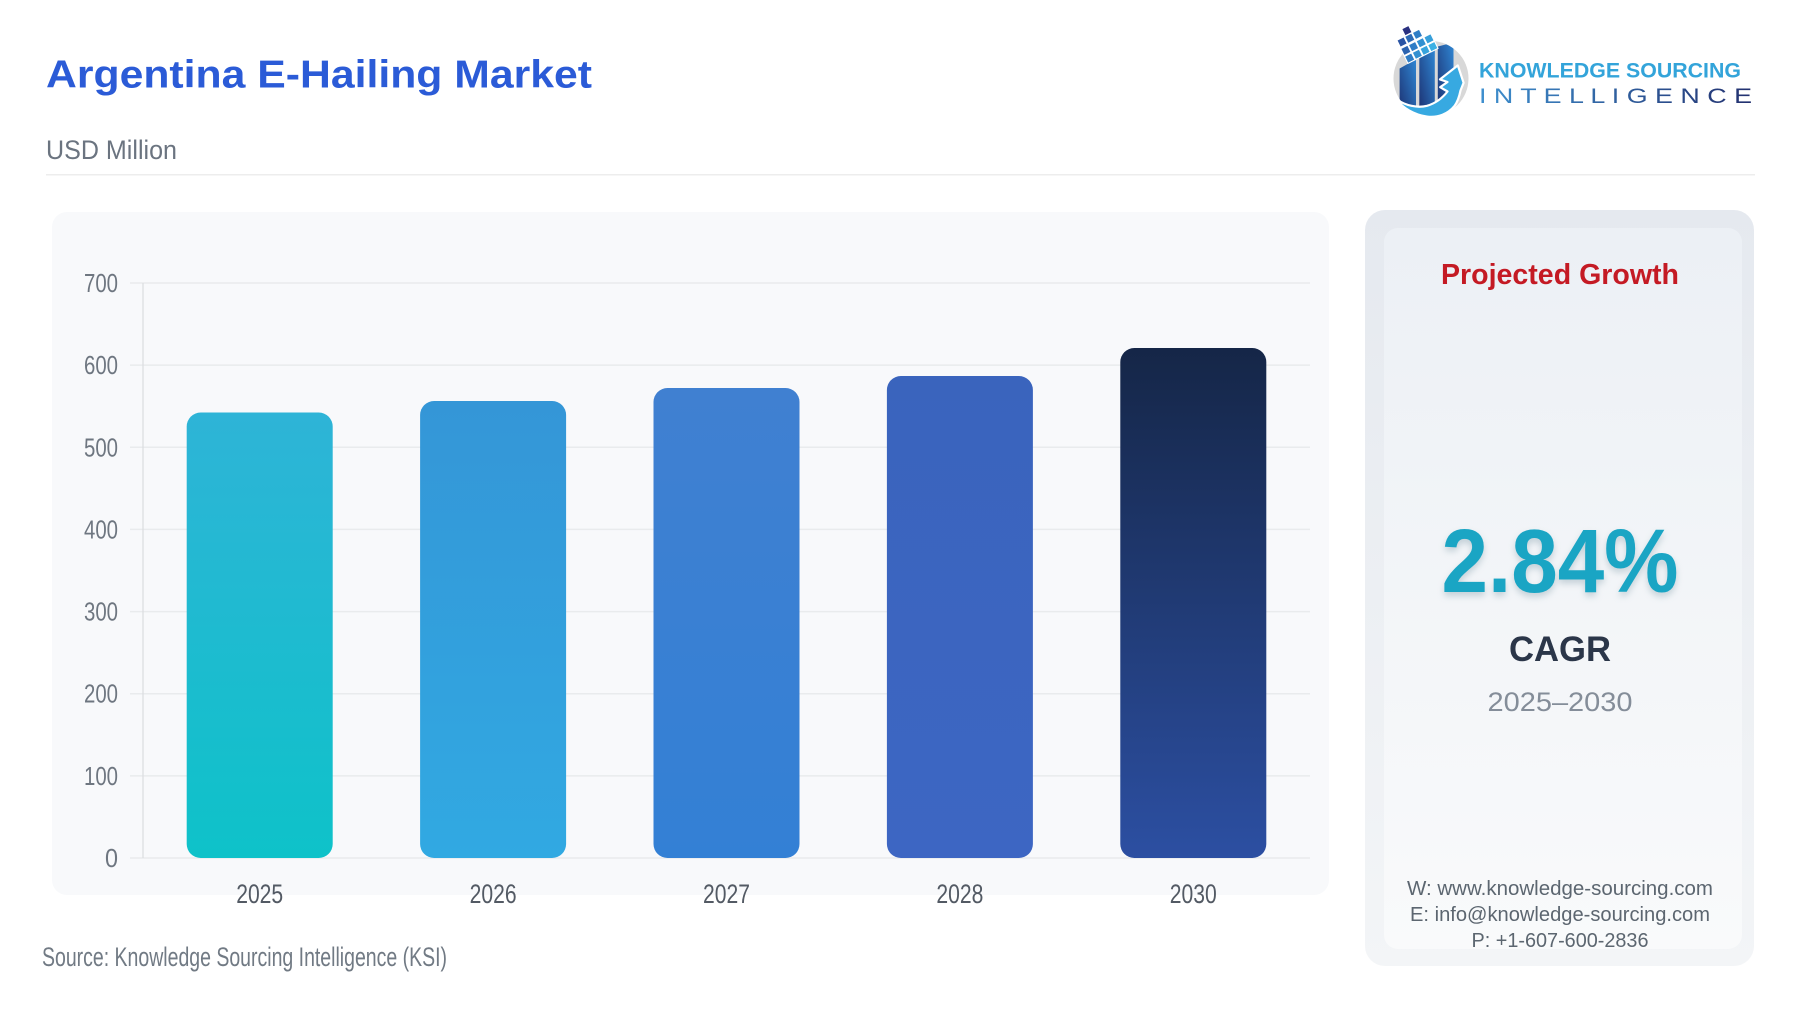 The width and height of the screenshot is (1800, 1012). What do you see at coordinates (726, 894) in the screenshot?
I see `svg-text: 2027` at bounding box center [726, 894].